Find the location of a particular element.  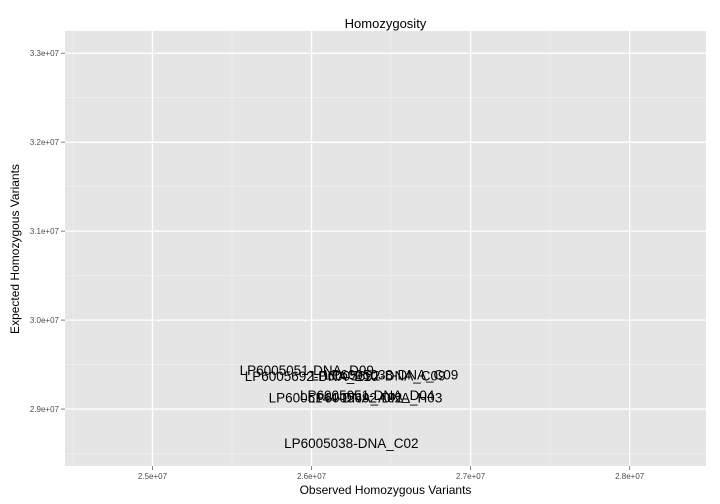

data-point-label: LP6005038-DNA_C02 is located at coordinates (351, 443).